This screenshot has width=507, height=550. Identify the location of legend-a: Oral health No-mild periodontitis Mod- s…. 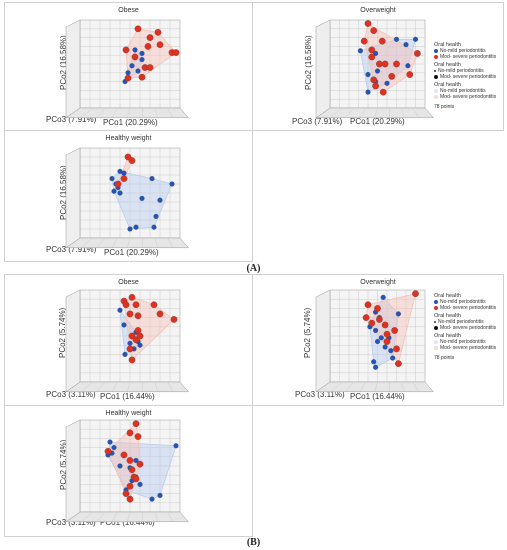
(465, 75).